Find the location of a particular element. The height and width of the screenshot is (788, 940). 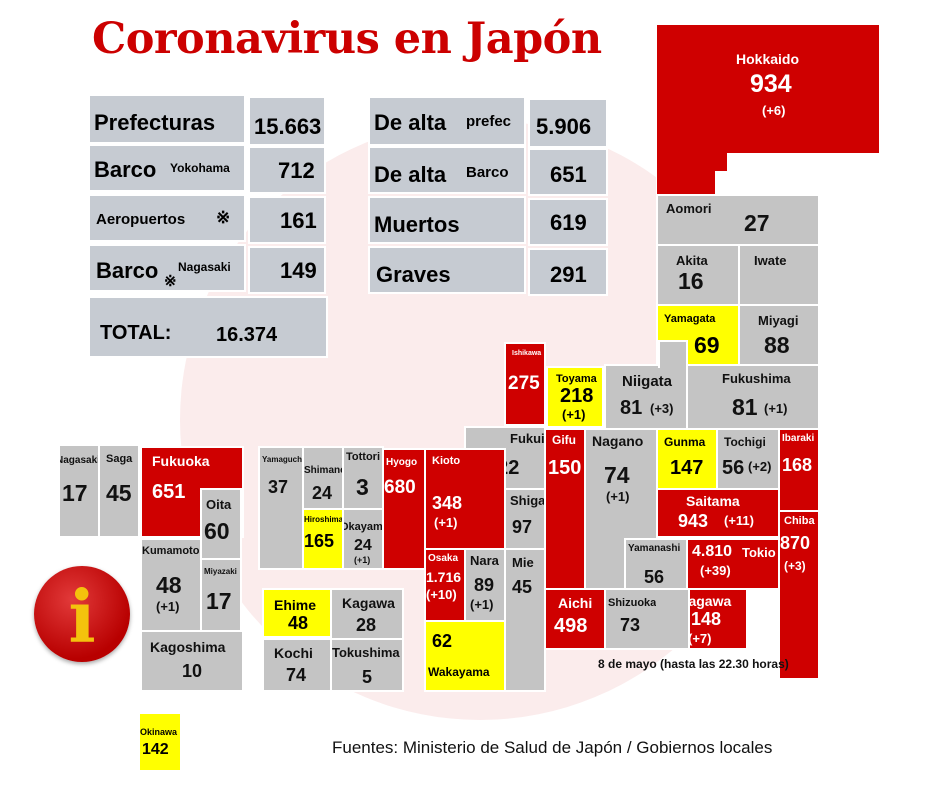

pref-tokio-delta: (+39) is located at coordinates (715, 570).